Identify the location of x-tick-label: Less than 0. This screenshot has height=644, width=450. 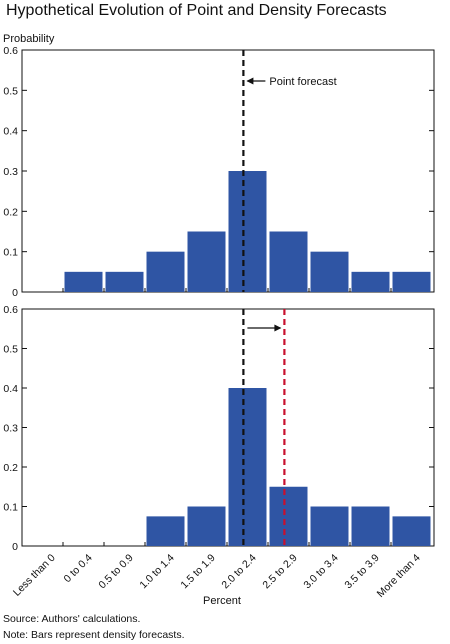
(34, 575).